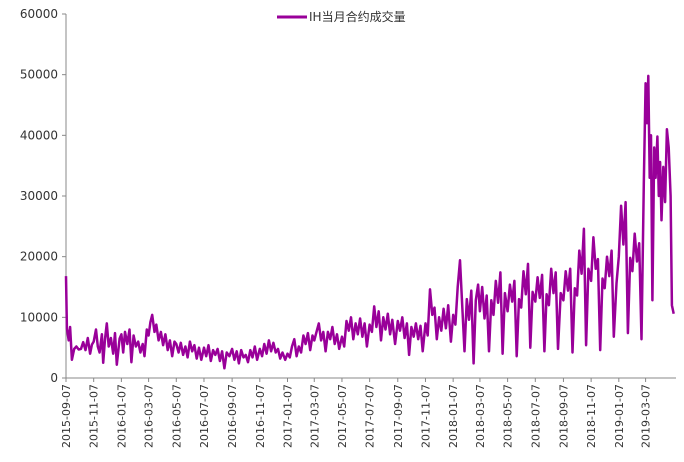 The image size is (684, 462). What do you see at coordinates (425, 416) in the screenshot?
I see `x-tick-label: 2017-11-07` at bounding box center [425, 416].